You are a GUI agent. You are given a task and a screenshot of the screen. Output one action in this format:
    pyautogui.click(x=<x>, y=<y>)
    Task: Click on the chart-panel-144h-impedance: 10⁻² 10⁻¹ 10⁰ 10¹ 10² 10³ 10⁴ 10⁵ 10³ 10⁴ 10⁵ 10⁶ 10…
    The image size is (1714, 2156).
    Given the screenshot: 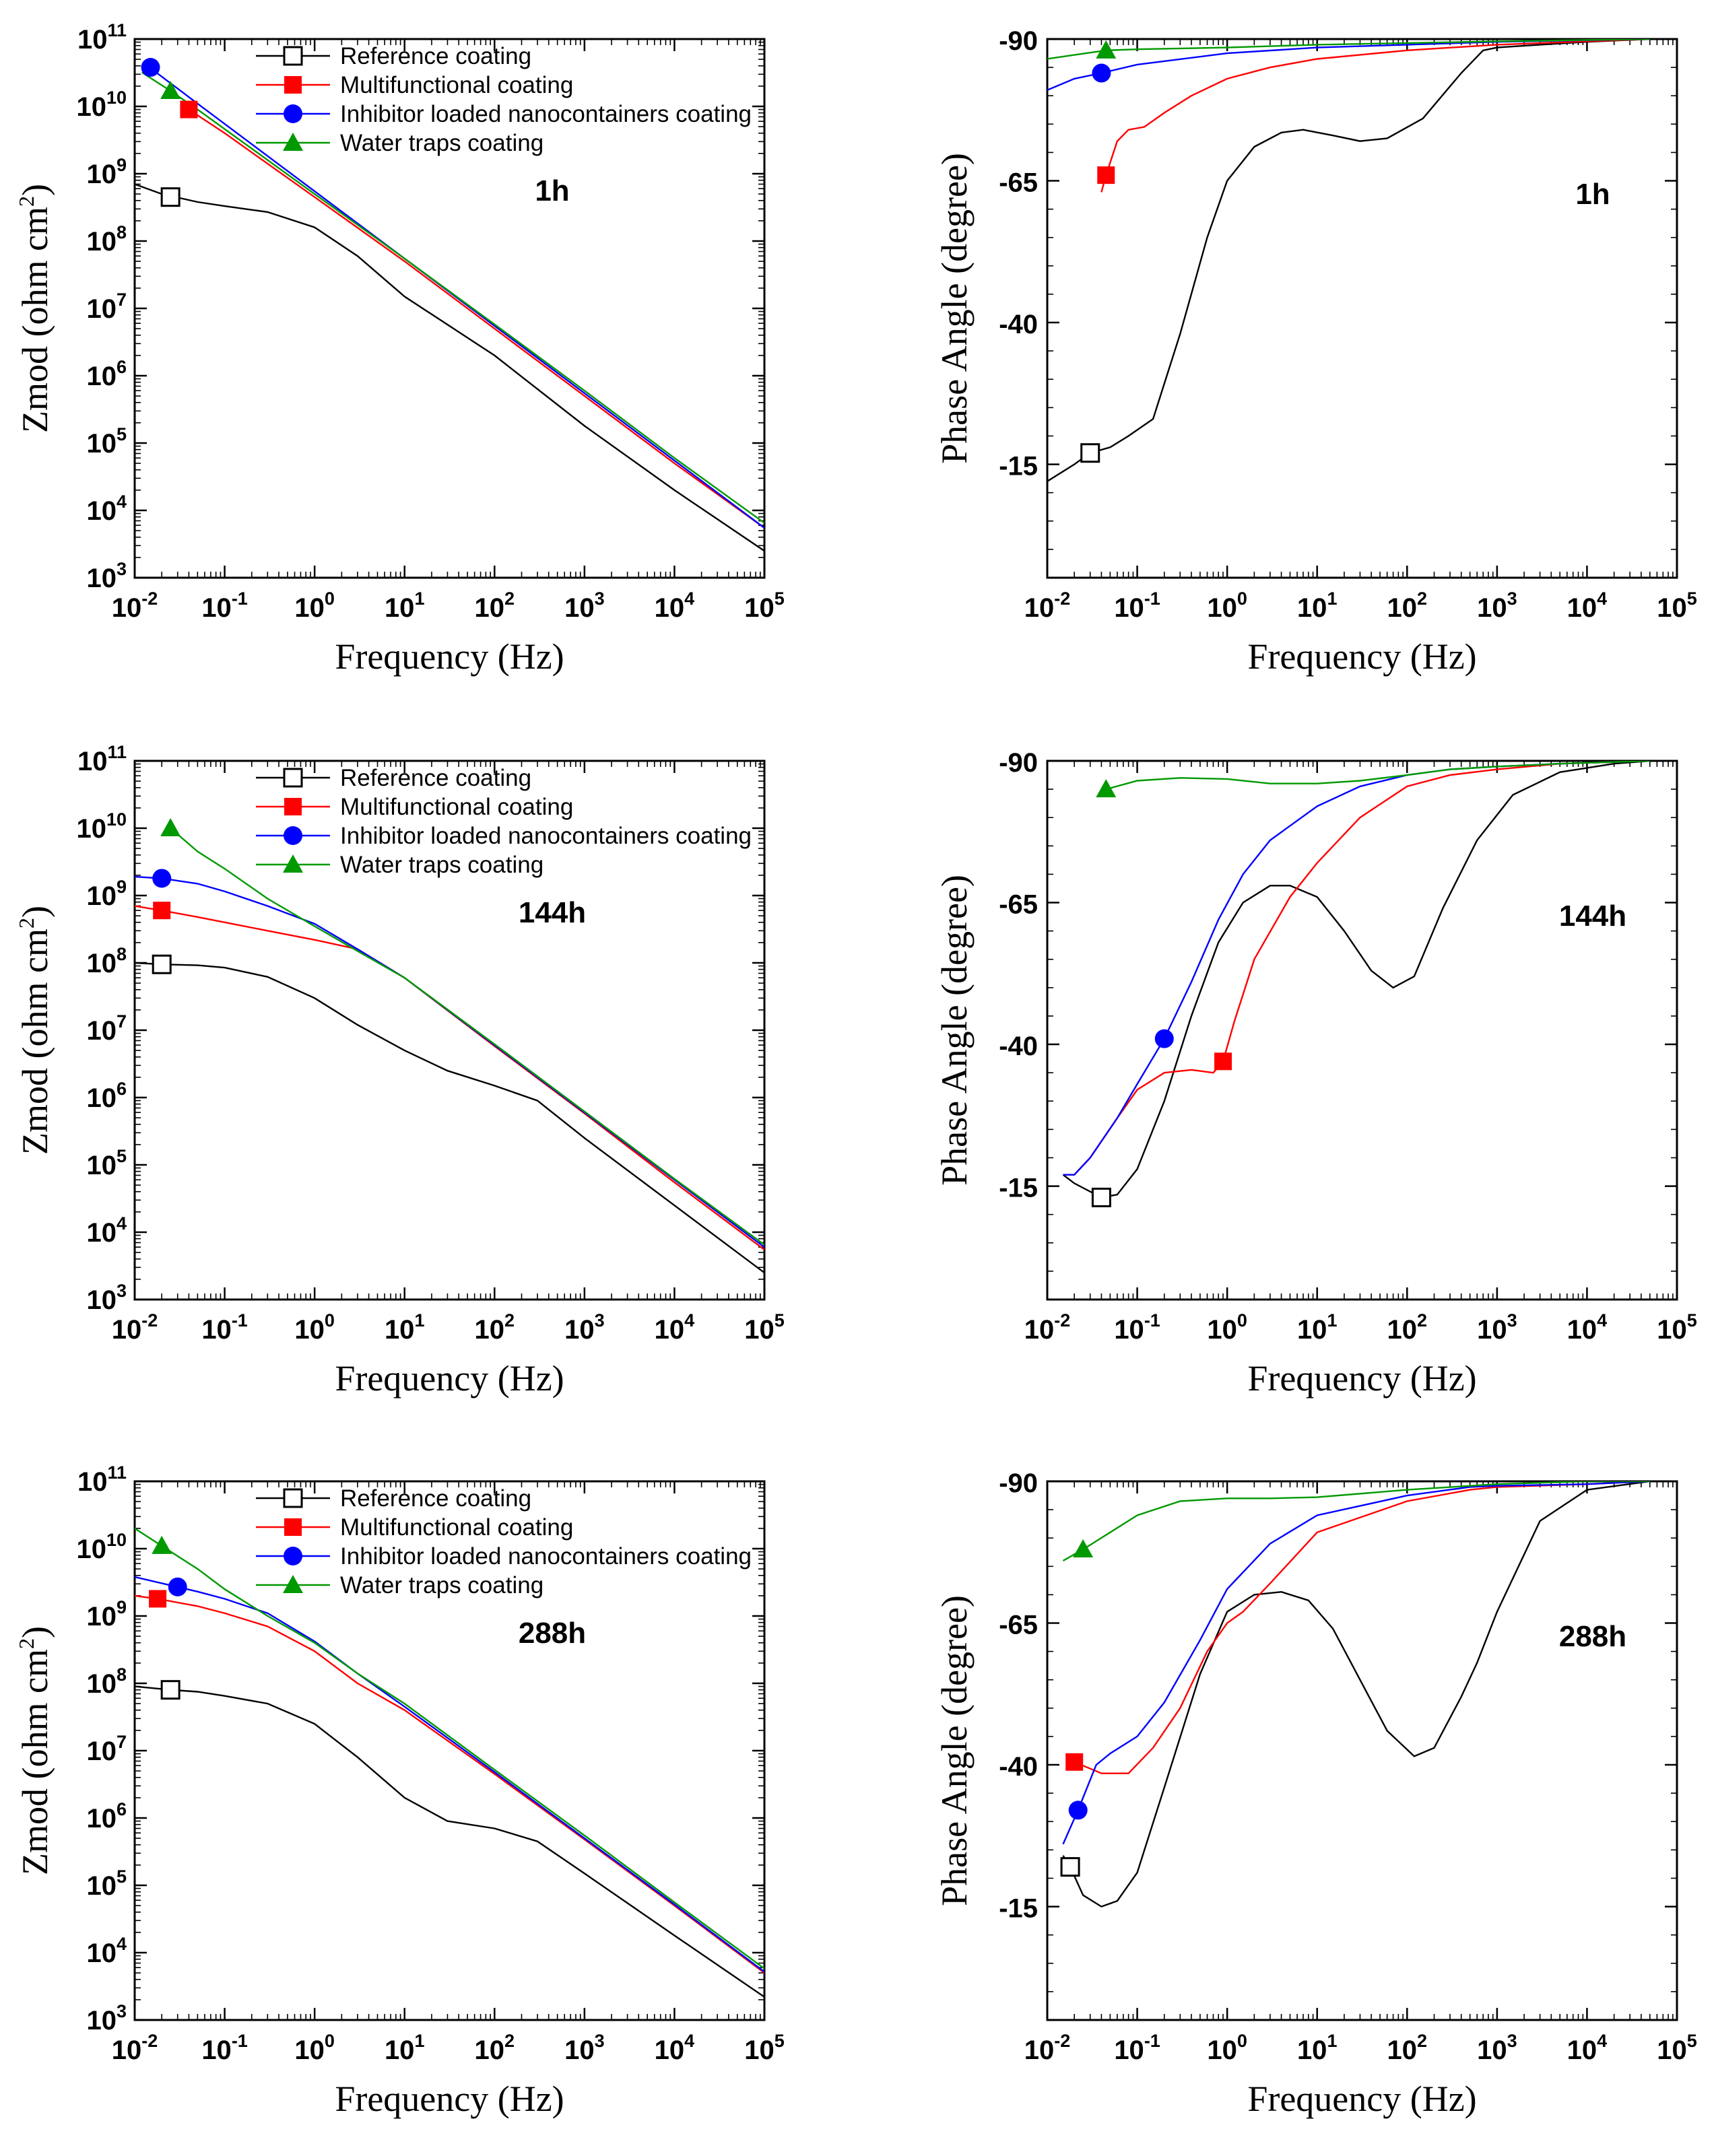 What is the action you would take?
    pyautogui.click(x=399, y=1070)
    